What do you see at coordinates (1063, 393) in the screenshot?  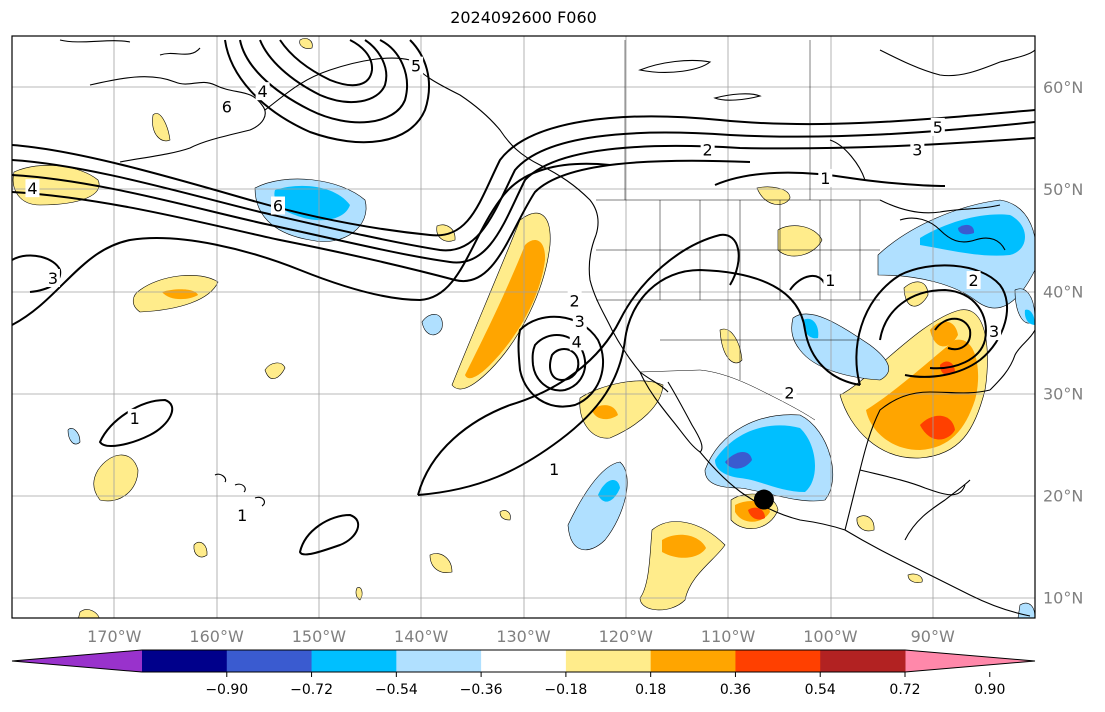 I see `lat-label-30n: 30°N` at bounding box center [1063, 393].